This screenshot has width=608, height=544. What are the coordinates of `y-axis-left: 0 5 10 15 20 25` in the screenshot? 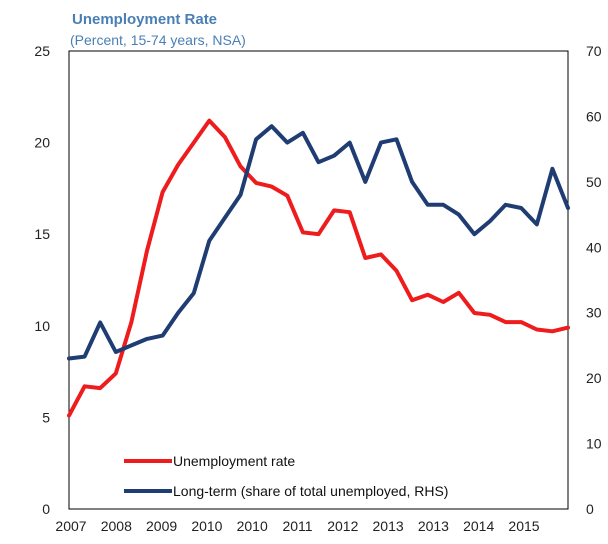 It's located at (42, 280).